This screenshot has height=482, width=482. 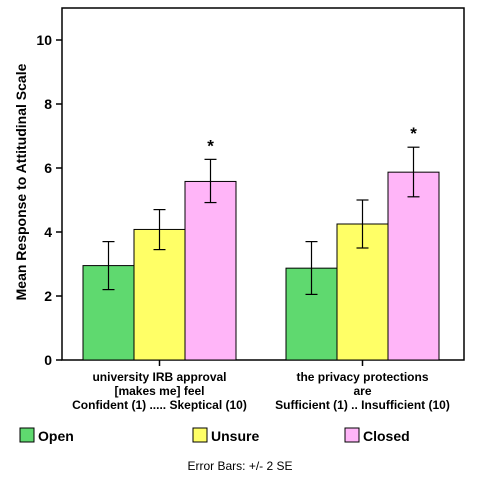 I want to click on y-tick-label: 8, so click(x=48, y=104).